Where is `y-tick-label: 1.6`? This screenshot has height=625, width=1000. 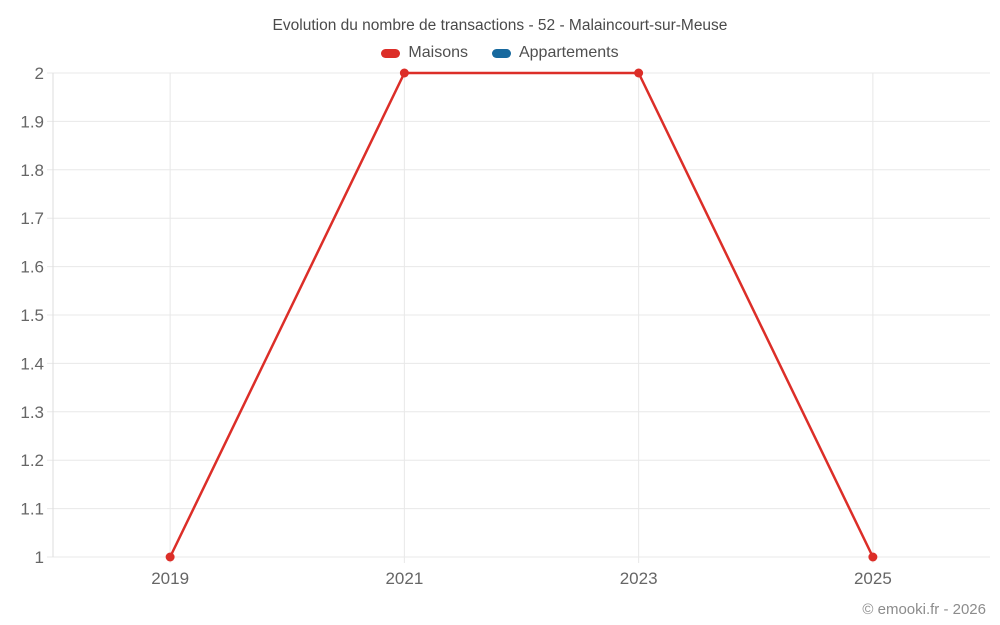 y-tick-label: 1.6 is located at coordinates (32, 267).